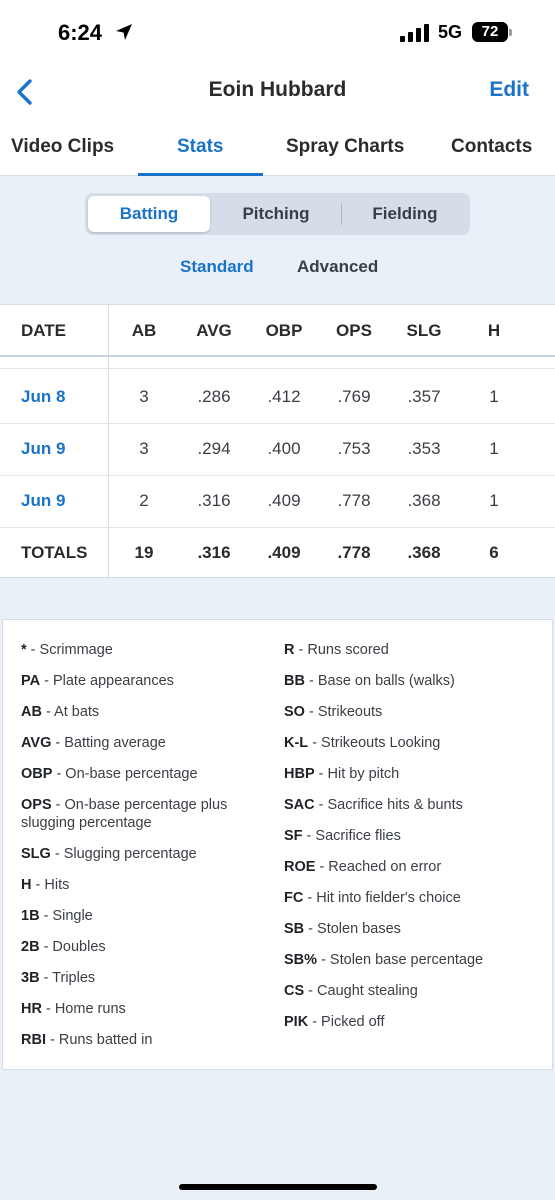  What do you see at coordinates (490, 32) in the screenshot?
I see `battery-icon: 72` at bounding box center [490, 32].